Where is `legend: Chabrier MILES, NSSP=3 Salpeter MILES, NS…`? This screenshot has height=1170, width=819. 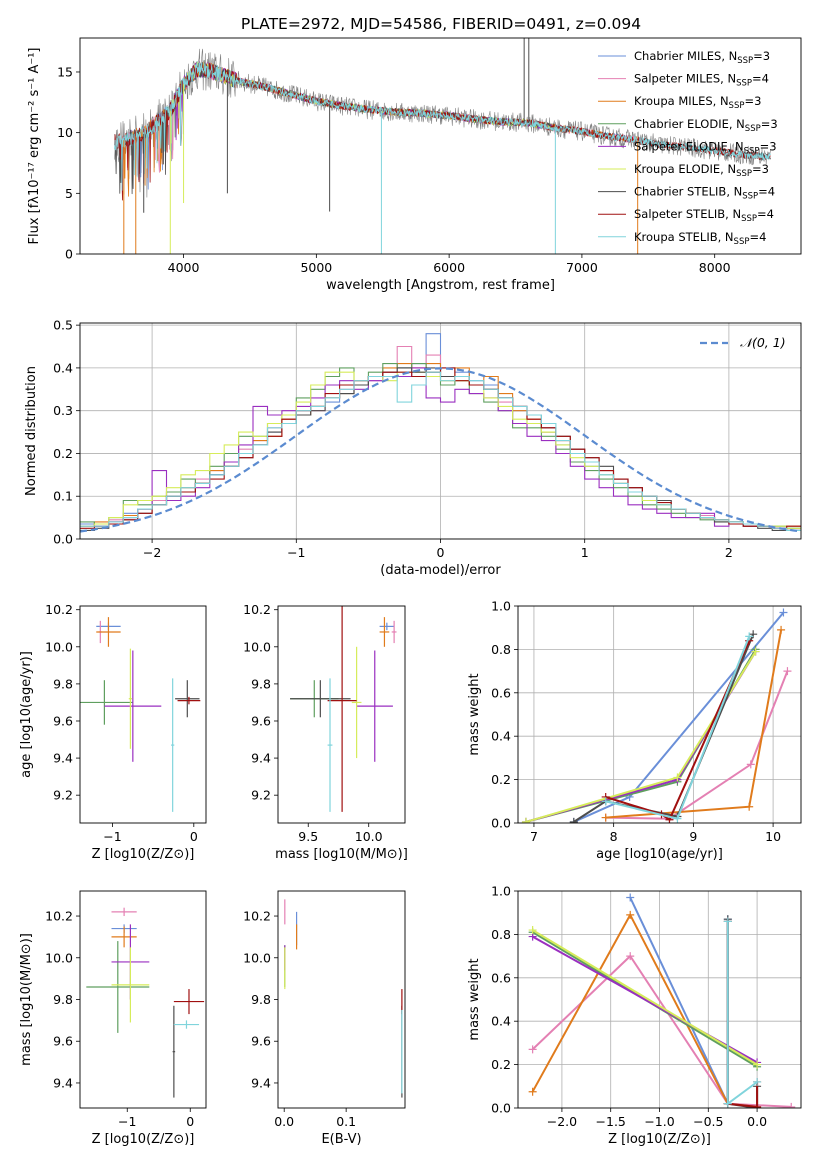
legend: Chabrier MILES, NSSP=3 Salpeter MILES, NS… is located at coordinates (688, 148).